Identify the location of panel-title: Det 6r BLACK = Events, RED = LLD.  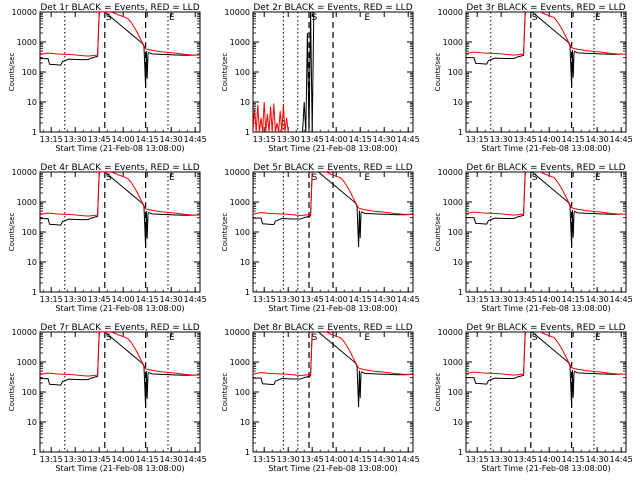
(545, 168).